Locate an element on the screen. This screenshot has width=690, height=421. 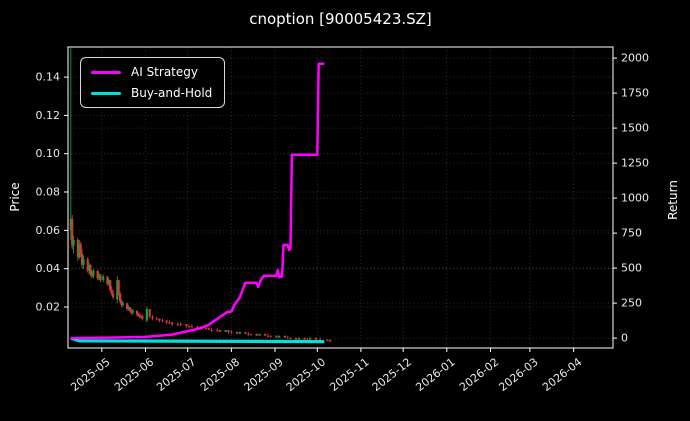
date-tick-label: 2025-09 is located at coordinates (264, 374).